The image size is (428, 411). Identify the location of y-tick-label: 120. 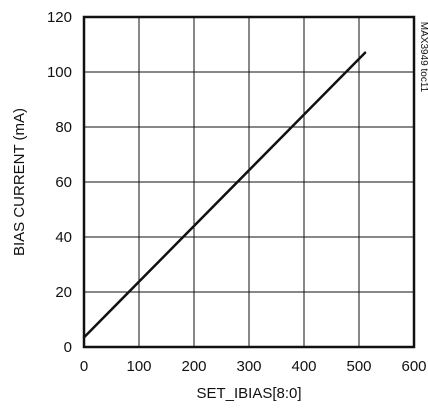
(59, 17).